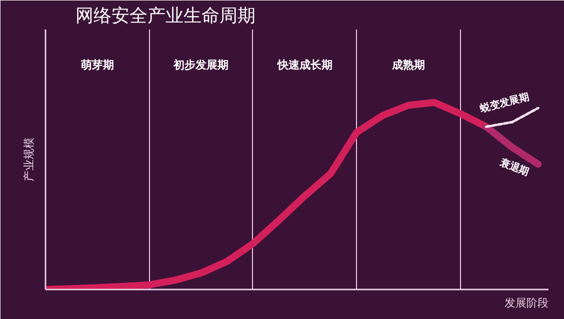  Describe the element at coordinates (526, 303) in the screenshot. I see `x-axis-title: 发展阶段` at that location.